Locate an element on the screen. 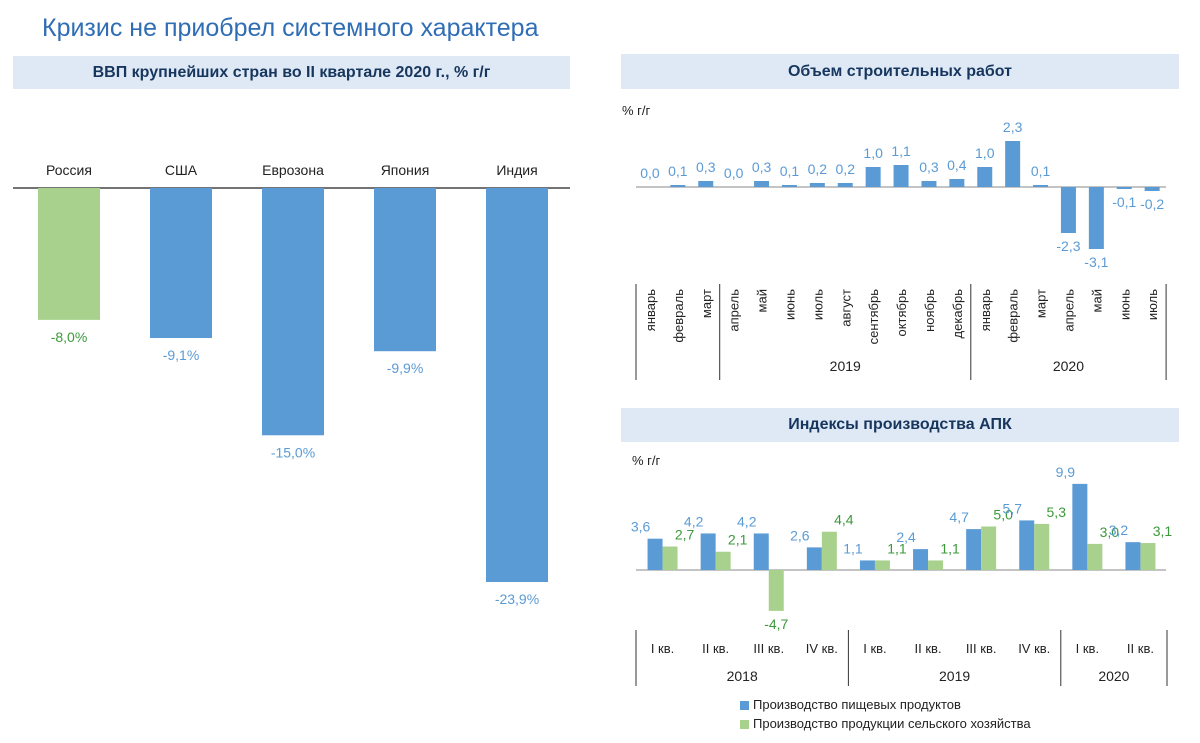  apk-agri-value-label: 2,1 is located at coordinates (738, 540).